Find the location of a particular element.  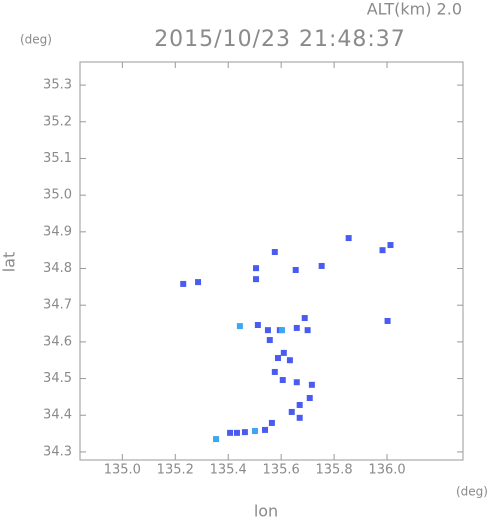

chart-title: 2015/10/23 21:48:37 is located at coordinates (280, 39).